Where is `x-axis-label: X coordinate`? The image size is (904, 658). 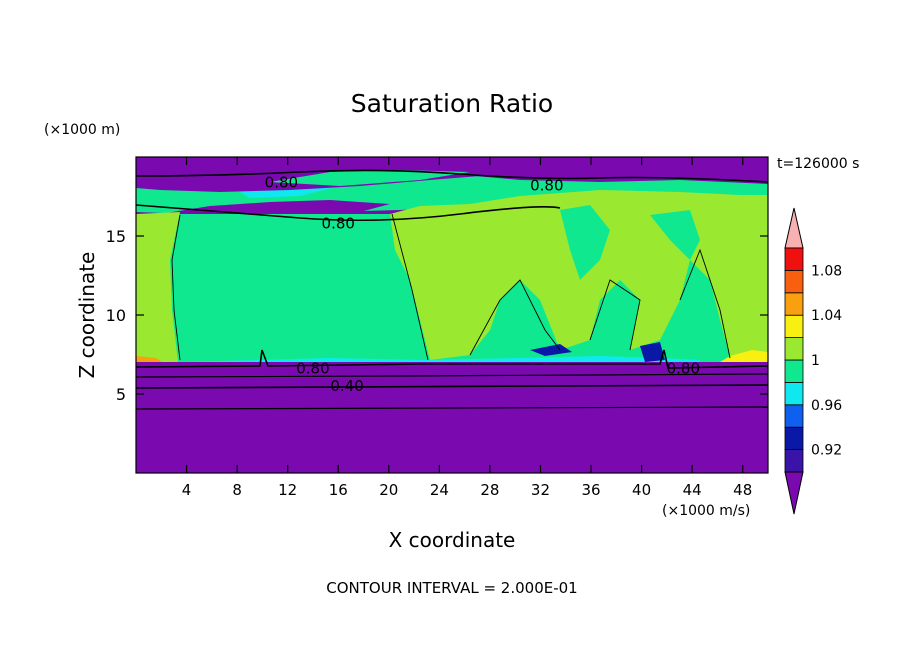 x-axis-label: X coordinate is located at coordinates (452, 540).